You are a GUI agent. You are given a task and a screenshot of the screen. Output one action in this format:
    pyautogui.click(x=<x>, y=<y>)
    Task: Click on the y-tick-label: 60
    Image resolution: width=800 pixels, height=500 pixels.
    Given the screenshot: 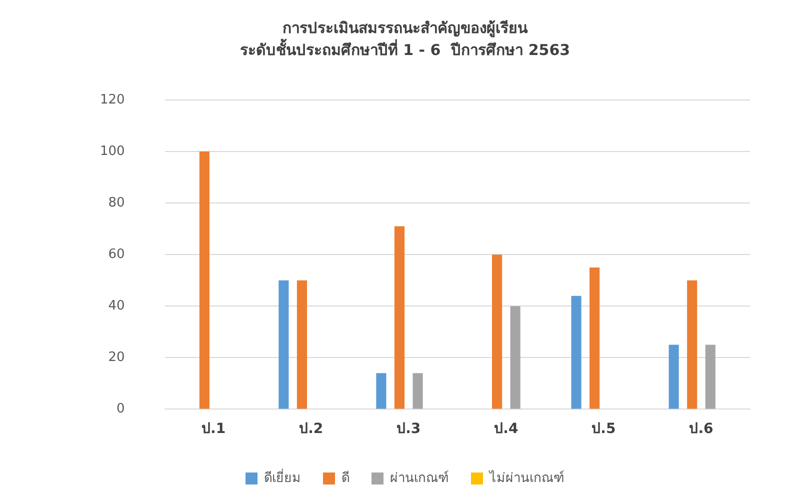 What is the action you would take?
    pyautogui.click(x=116, y=254)
    